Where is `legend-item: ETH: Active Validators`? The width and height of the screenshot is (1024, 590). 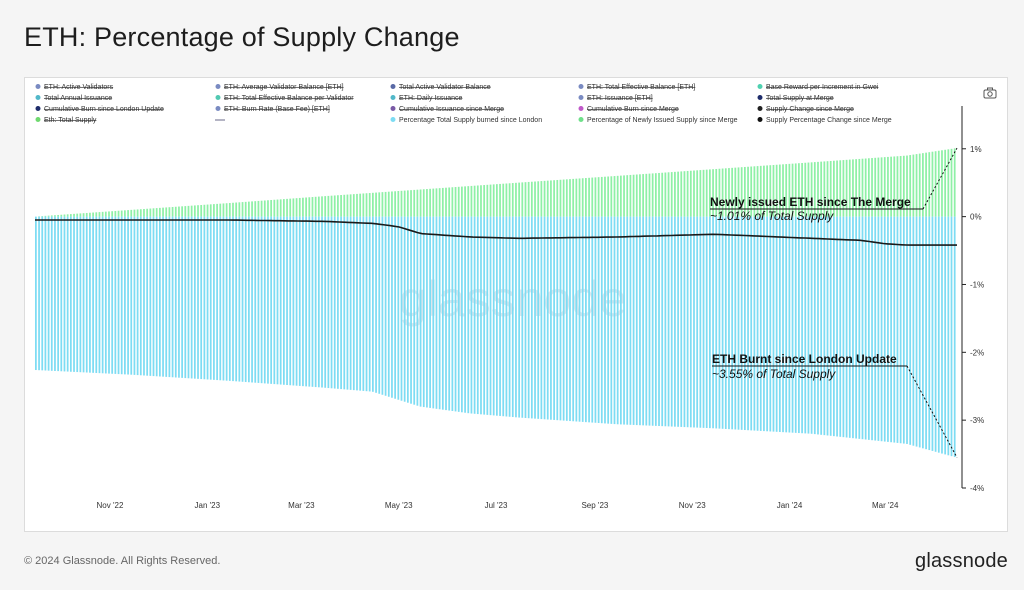
legend-item: ETH: Active Validators is located at coordinates (74, 87).